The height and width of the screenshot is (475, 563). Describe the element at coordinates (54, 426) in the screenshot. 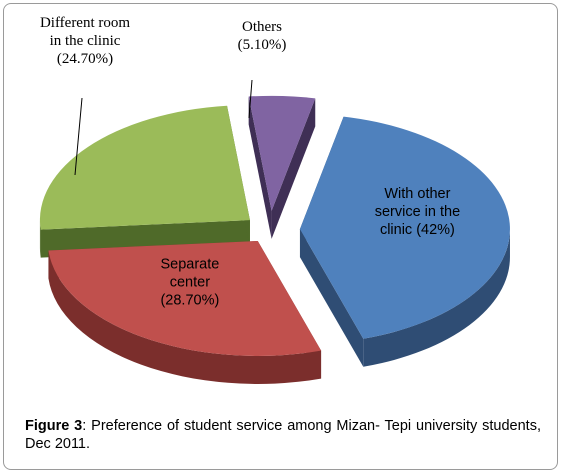

I see `figure-label: Figure 3` at that location.